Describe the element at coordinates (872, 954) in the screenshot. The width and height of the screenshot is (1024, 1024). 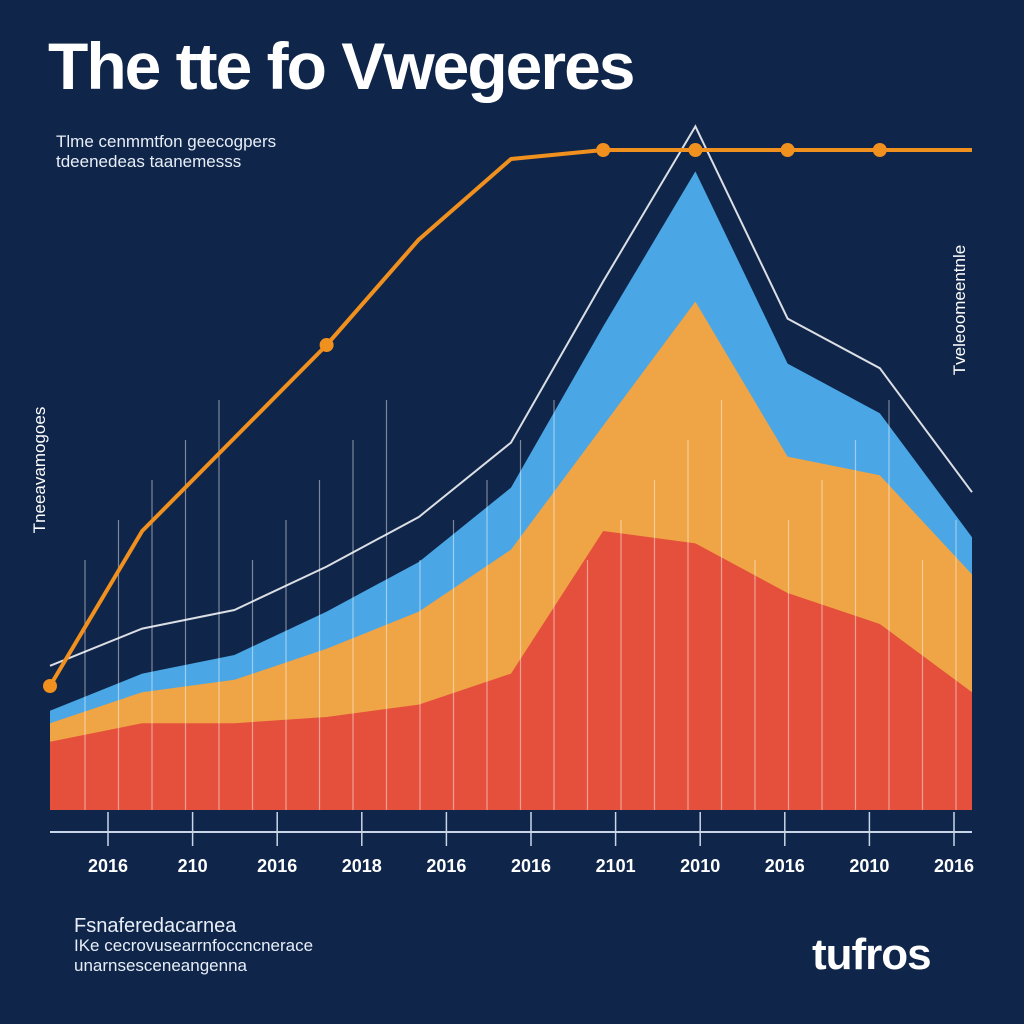
I see `brand-logo: tufros` at that location.